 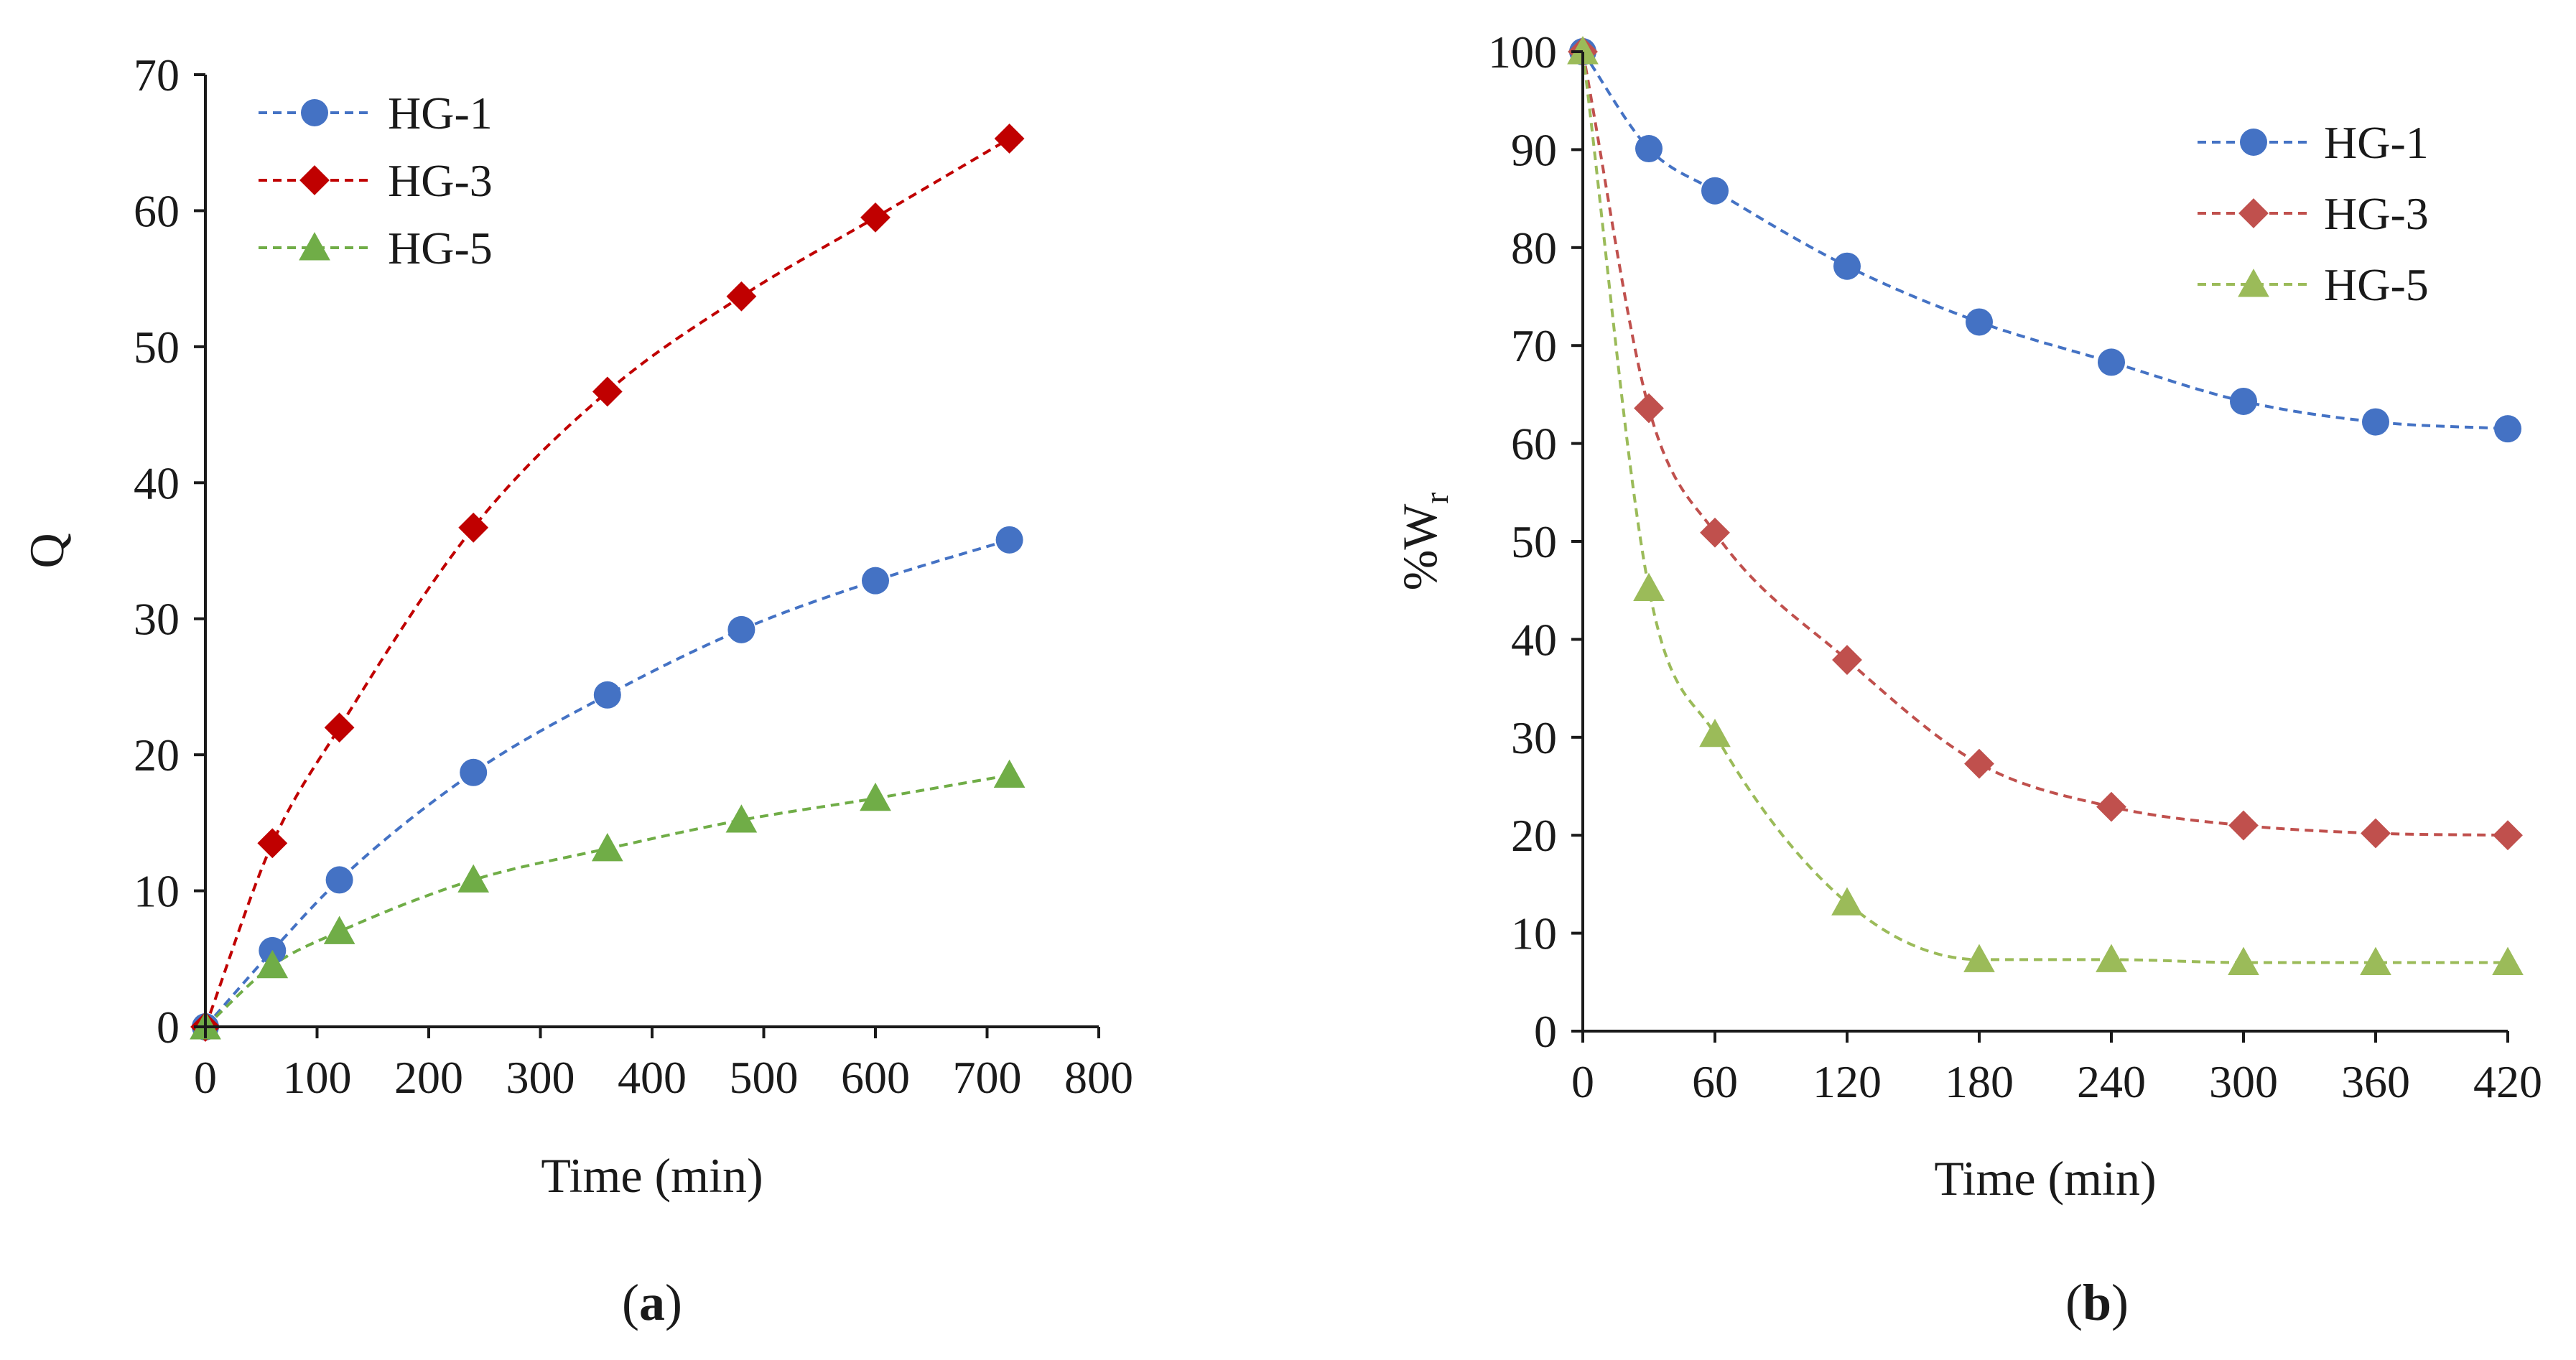 I want to click on y-tick-label: 40, so click(x=1534, y=639).